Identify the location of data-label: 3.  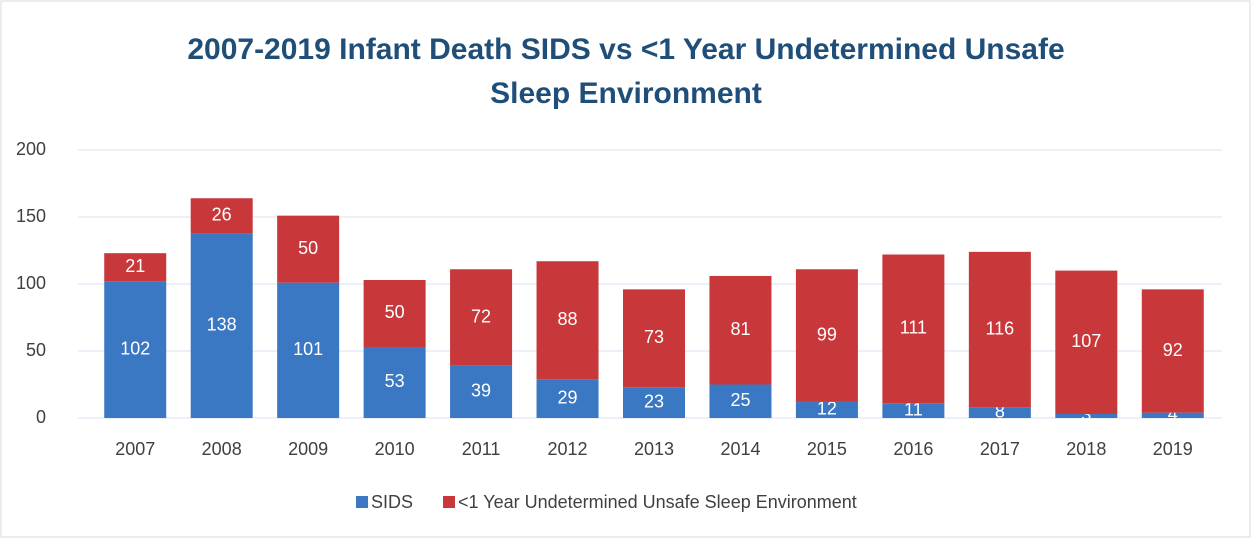
(1086, 415).